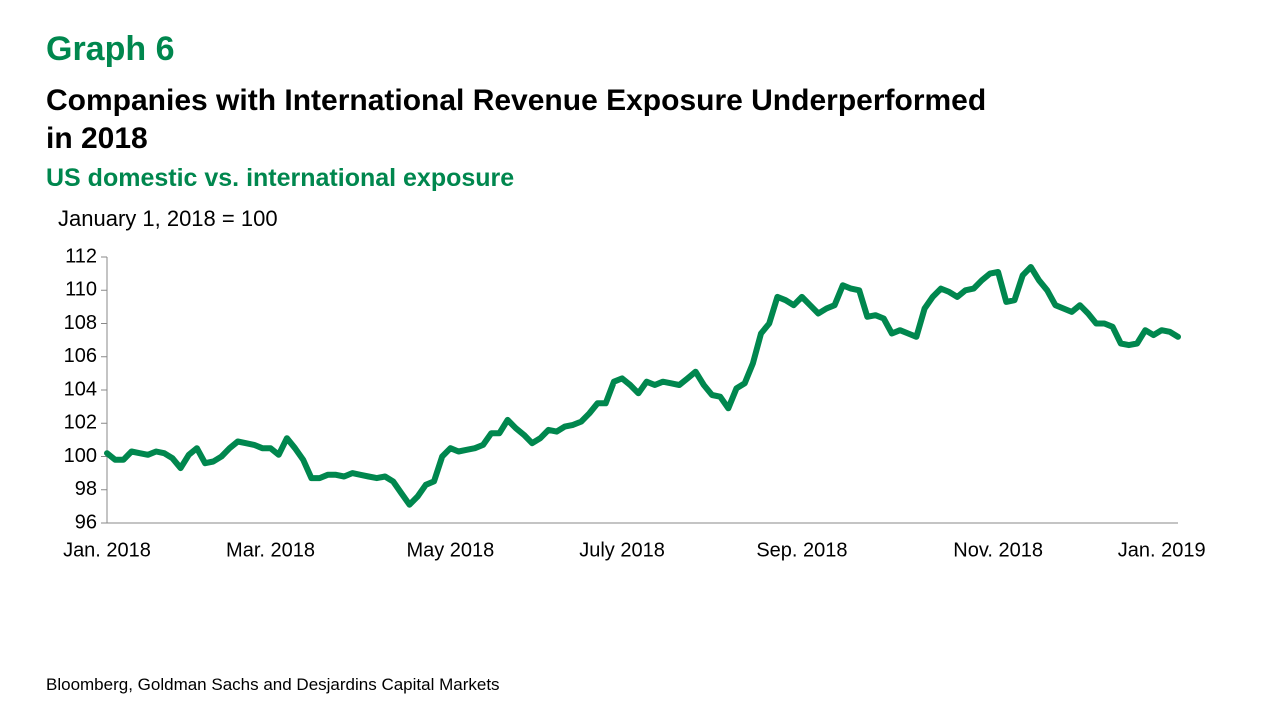 This screenshot has width=1280, height=720. I want to click on graph-label: Graph 6, so click(110, 49).